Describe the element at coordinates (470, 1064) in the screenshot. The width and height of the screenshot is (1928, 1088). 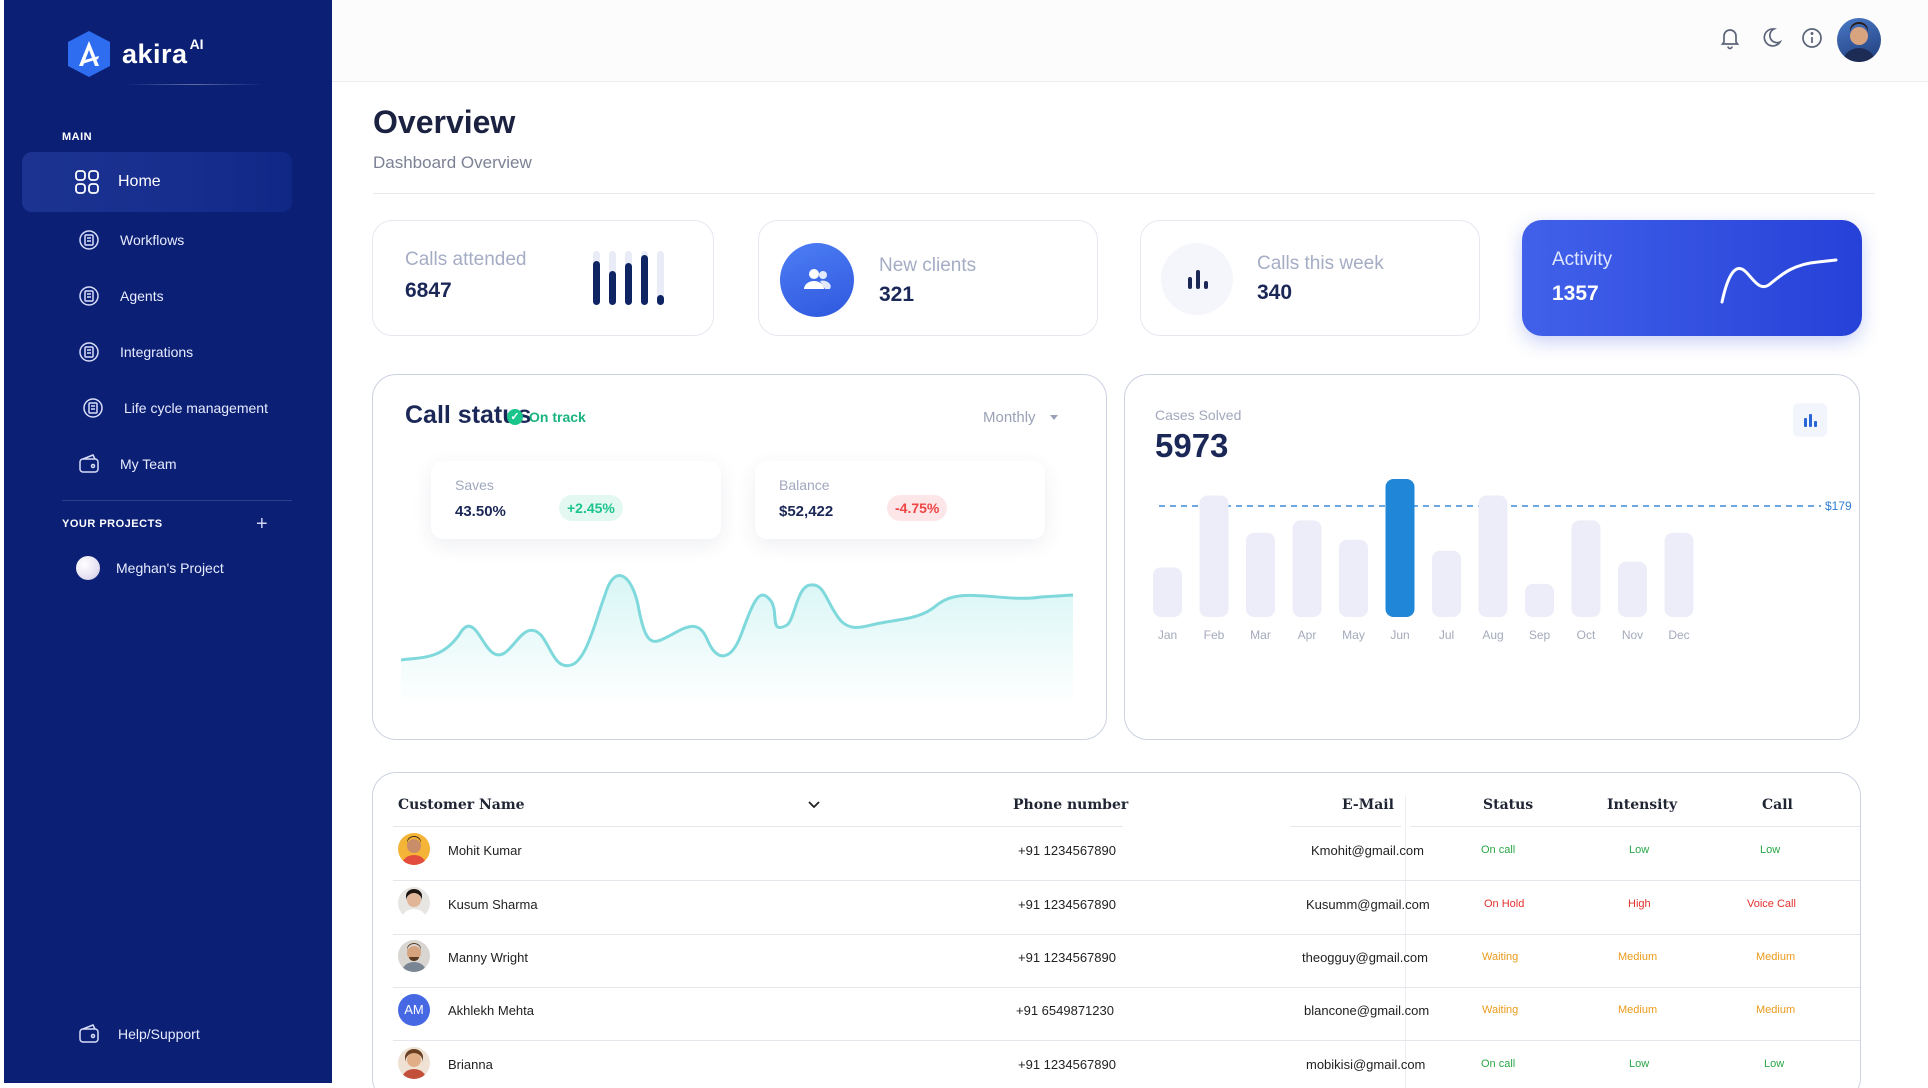
I see `customer-name: Brianna` at that location.